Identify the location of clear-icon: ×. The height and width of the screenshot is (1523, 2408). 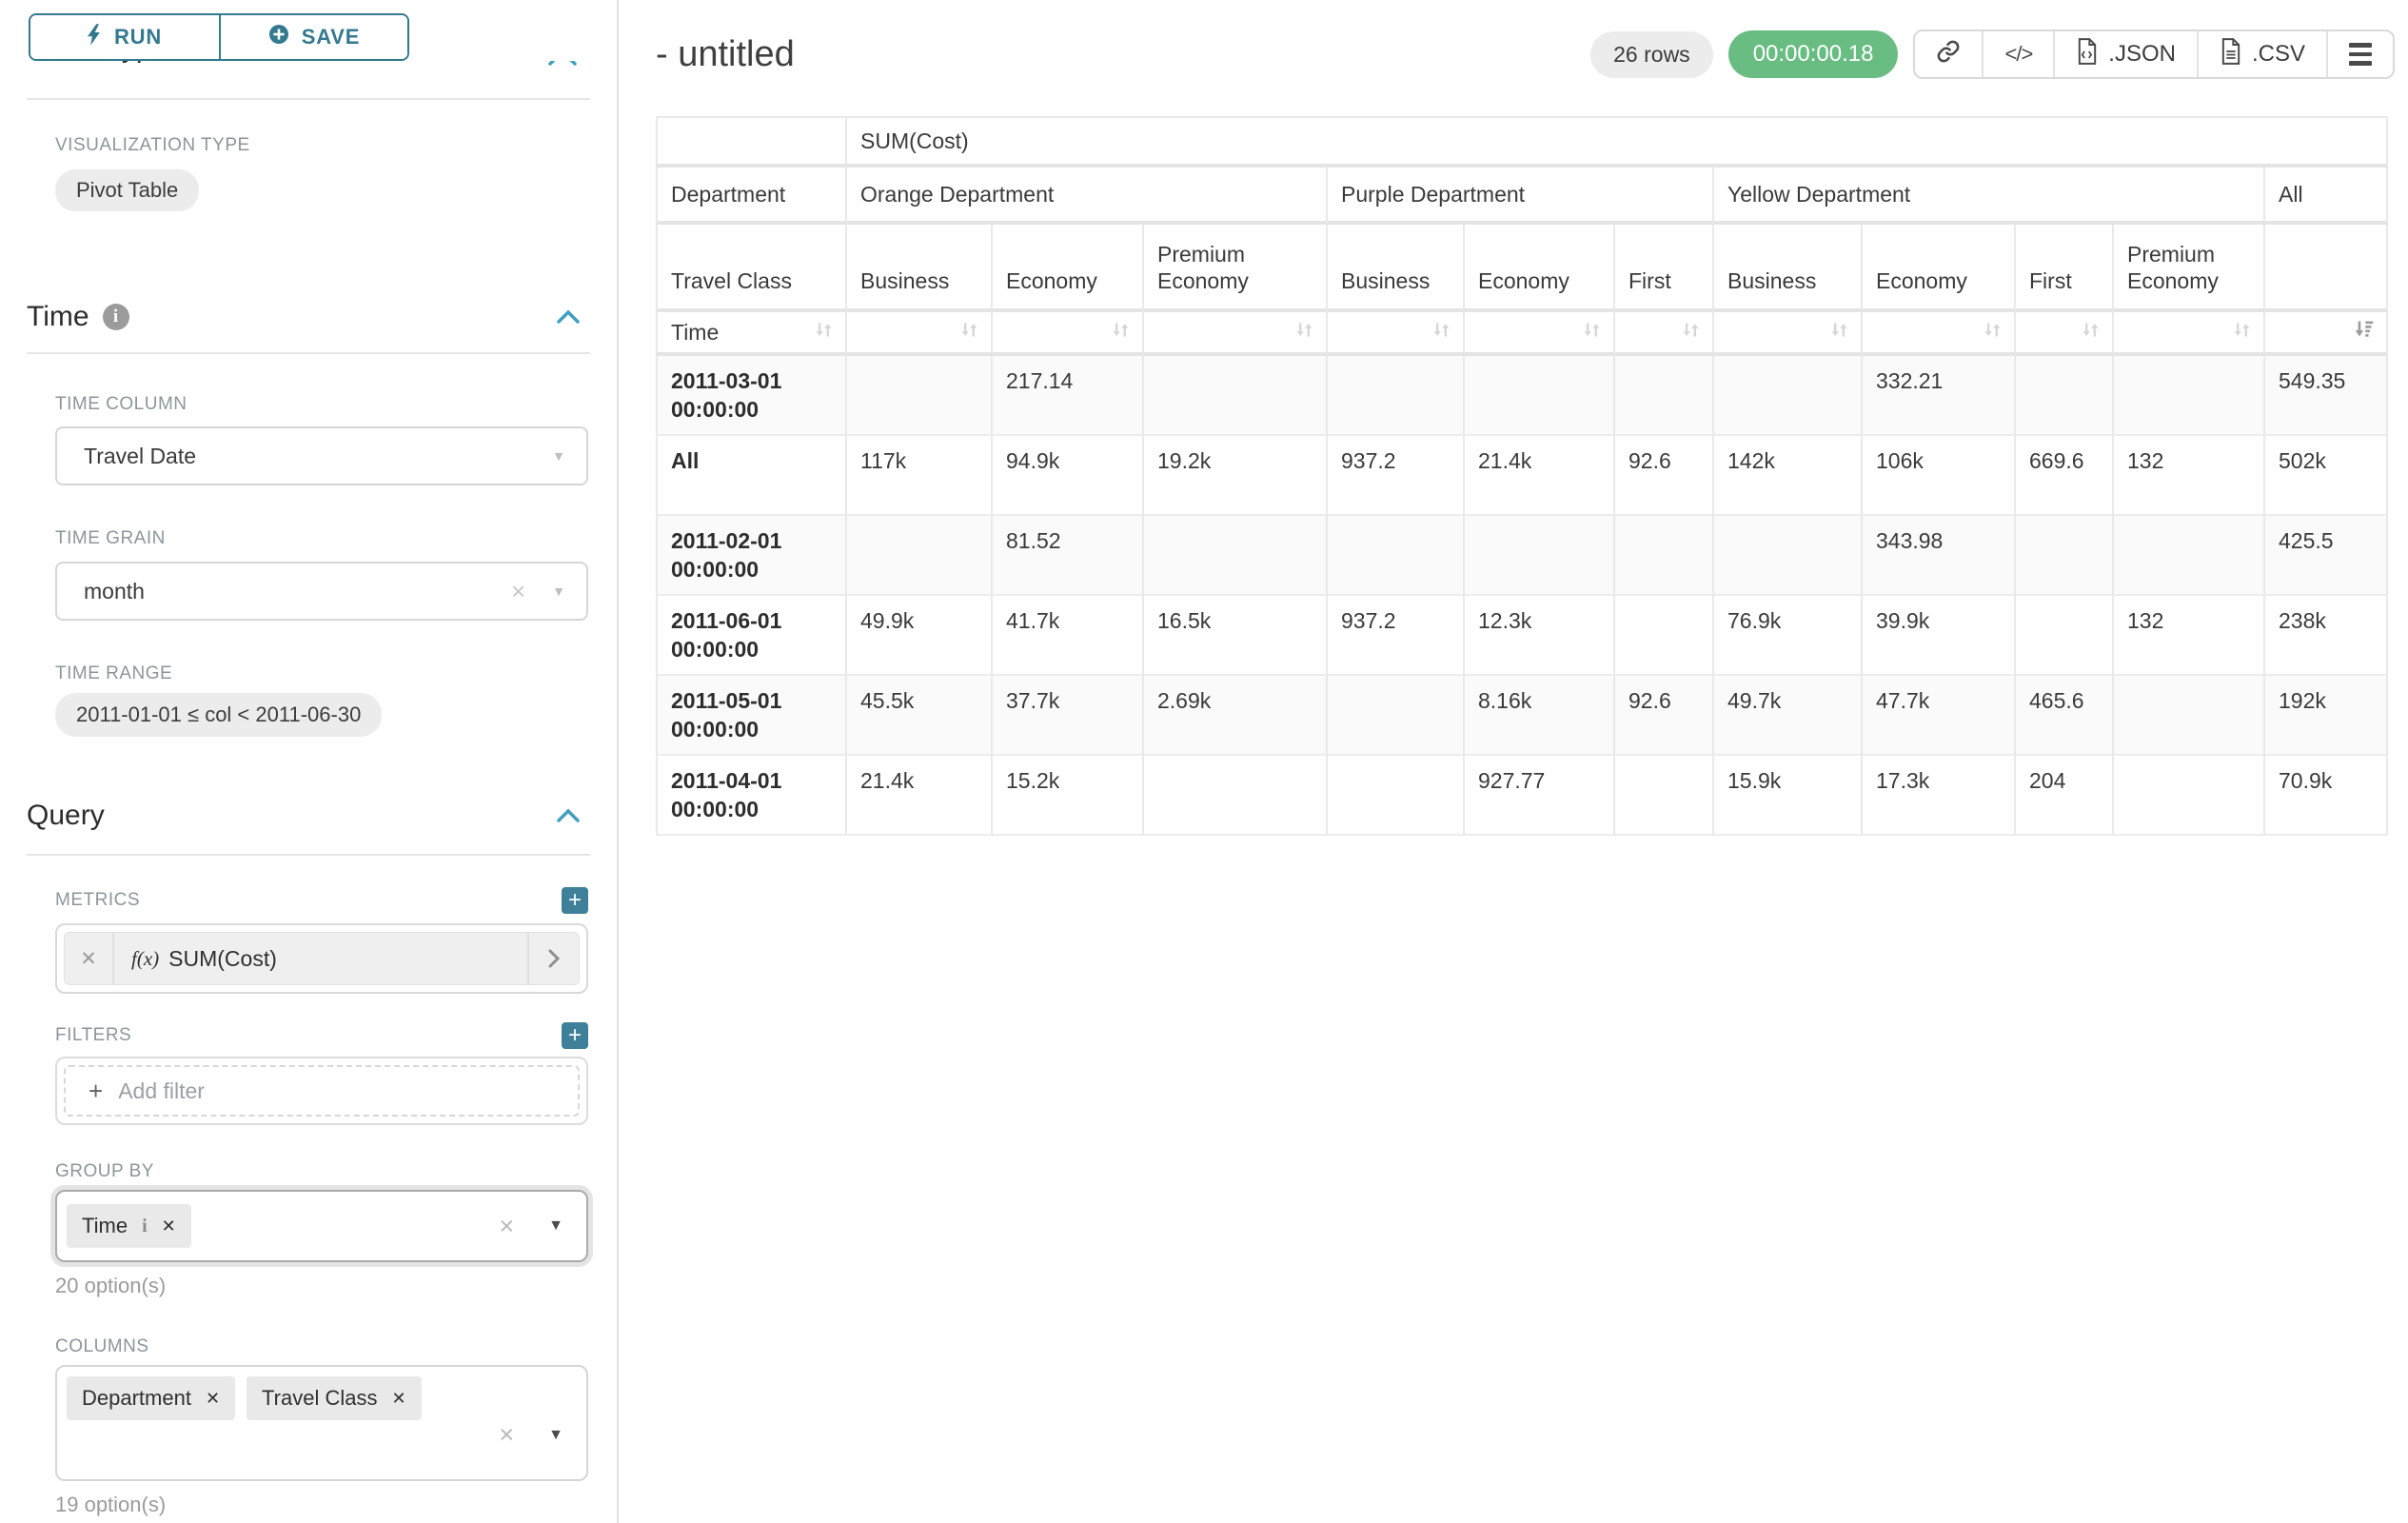
(518, 591).